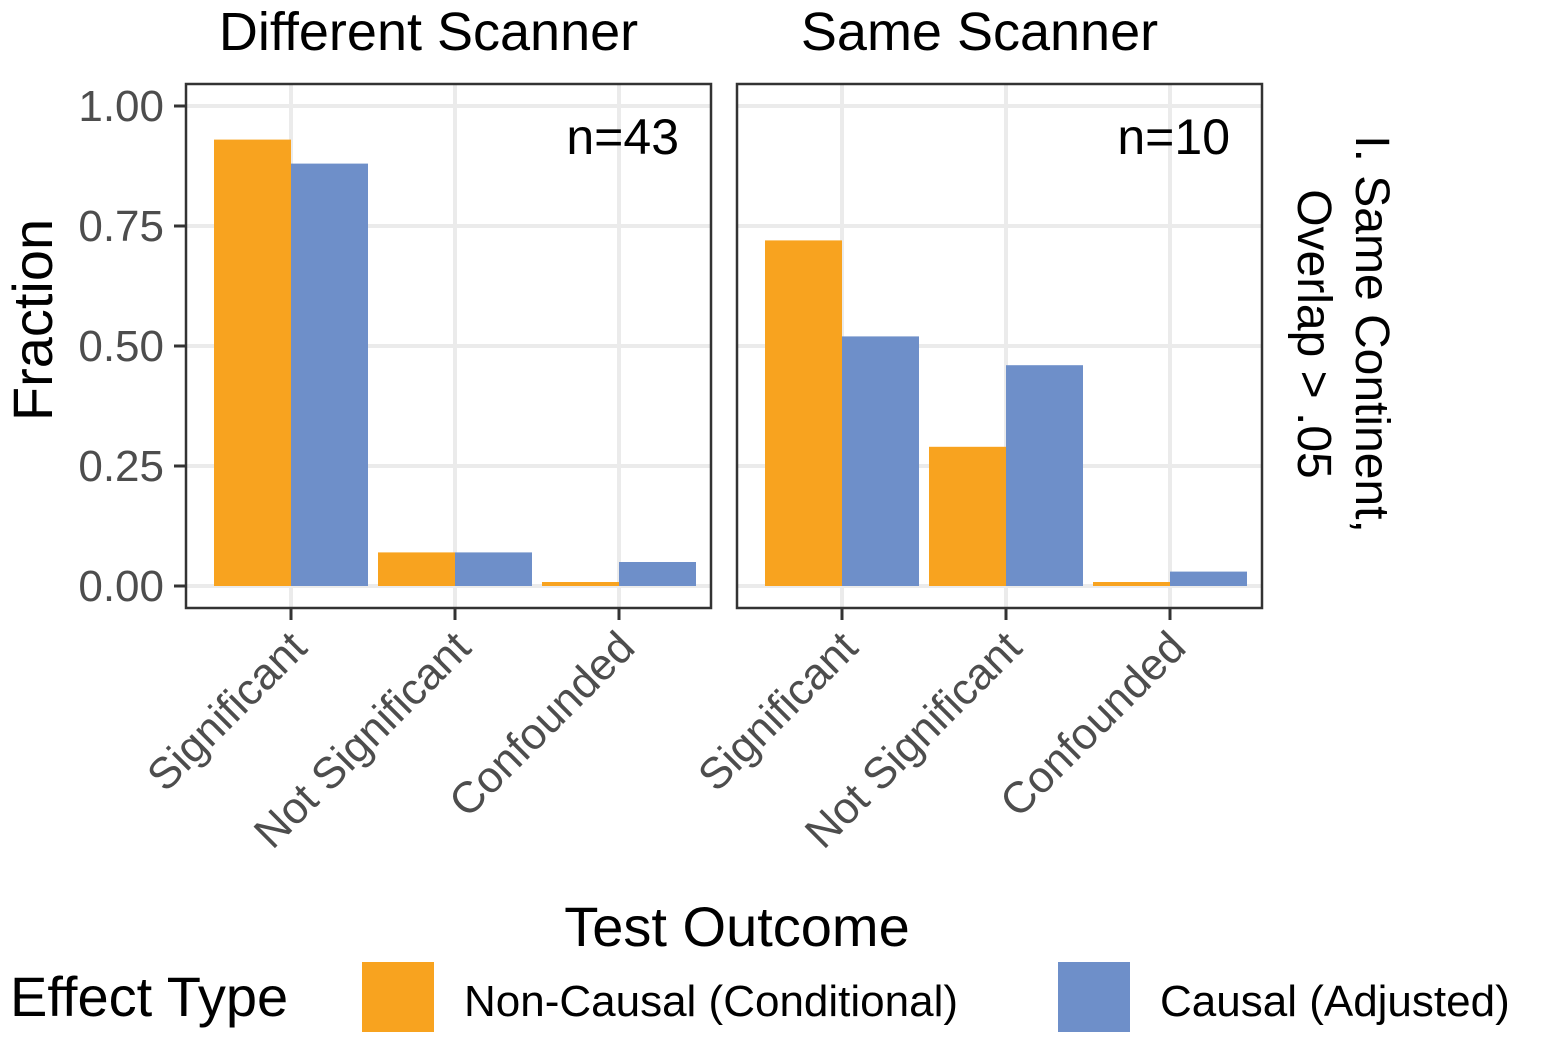 This screenshot has width=1559, height=1040. Describe the element at coordinates (622, 137) in the screenshot. I see `sample-size-annotation: n=43` at that location.